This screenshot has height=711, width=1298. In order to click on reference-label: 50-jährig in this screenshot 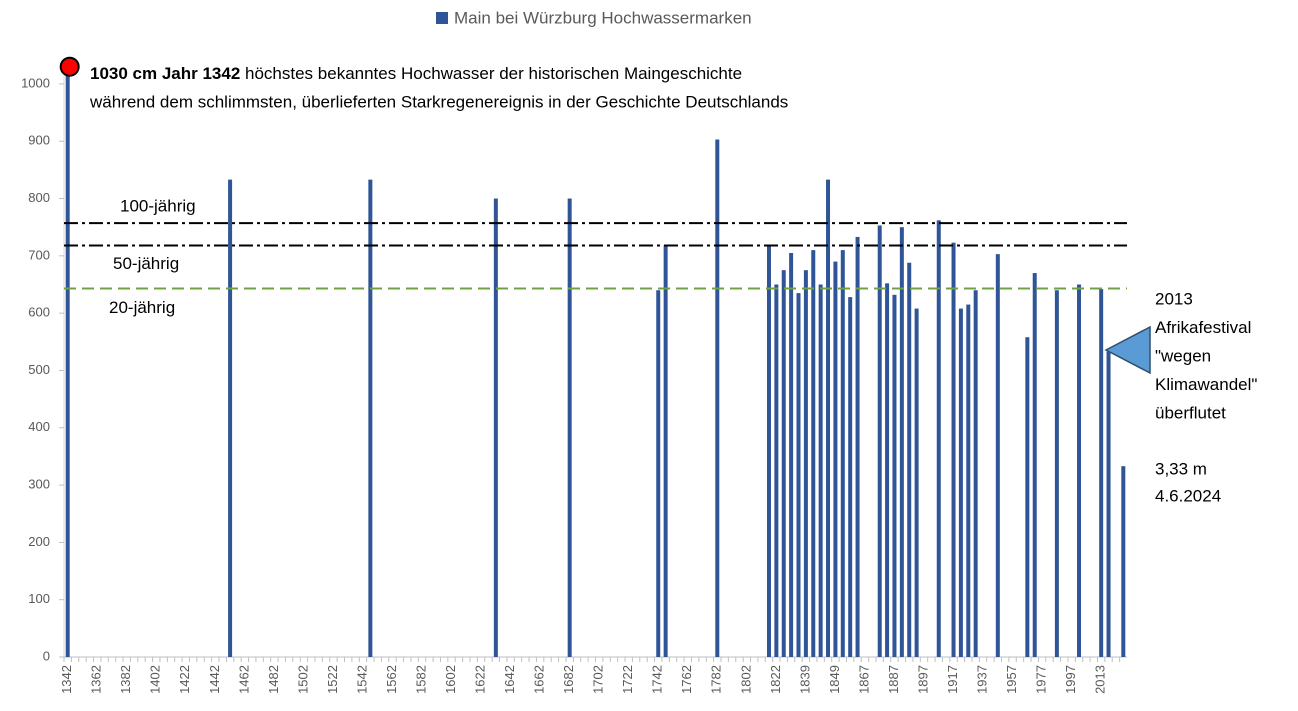, I will do `click(146, 263)`.